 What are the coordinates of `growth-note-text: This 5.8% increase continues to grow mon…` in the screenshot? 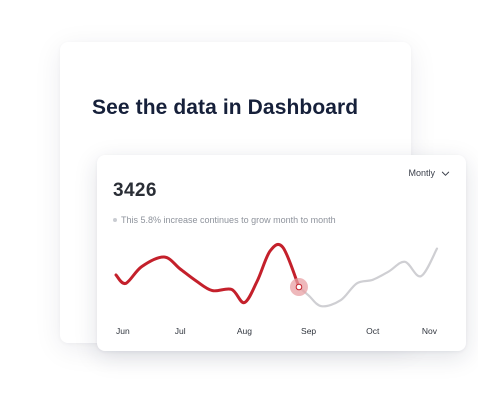 It's located at (228, 220).